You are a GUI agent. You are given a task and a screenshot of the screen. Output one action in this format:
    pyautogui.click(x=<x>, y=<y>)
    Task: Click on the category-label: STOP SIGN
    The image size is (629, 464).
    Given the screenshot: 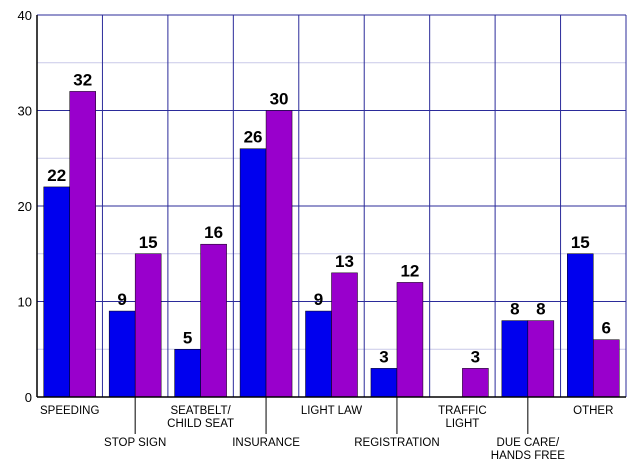 What is the action you would take?
    pyautogui.click(x=135, y=443)
    